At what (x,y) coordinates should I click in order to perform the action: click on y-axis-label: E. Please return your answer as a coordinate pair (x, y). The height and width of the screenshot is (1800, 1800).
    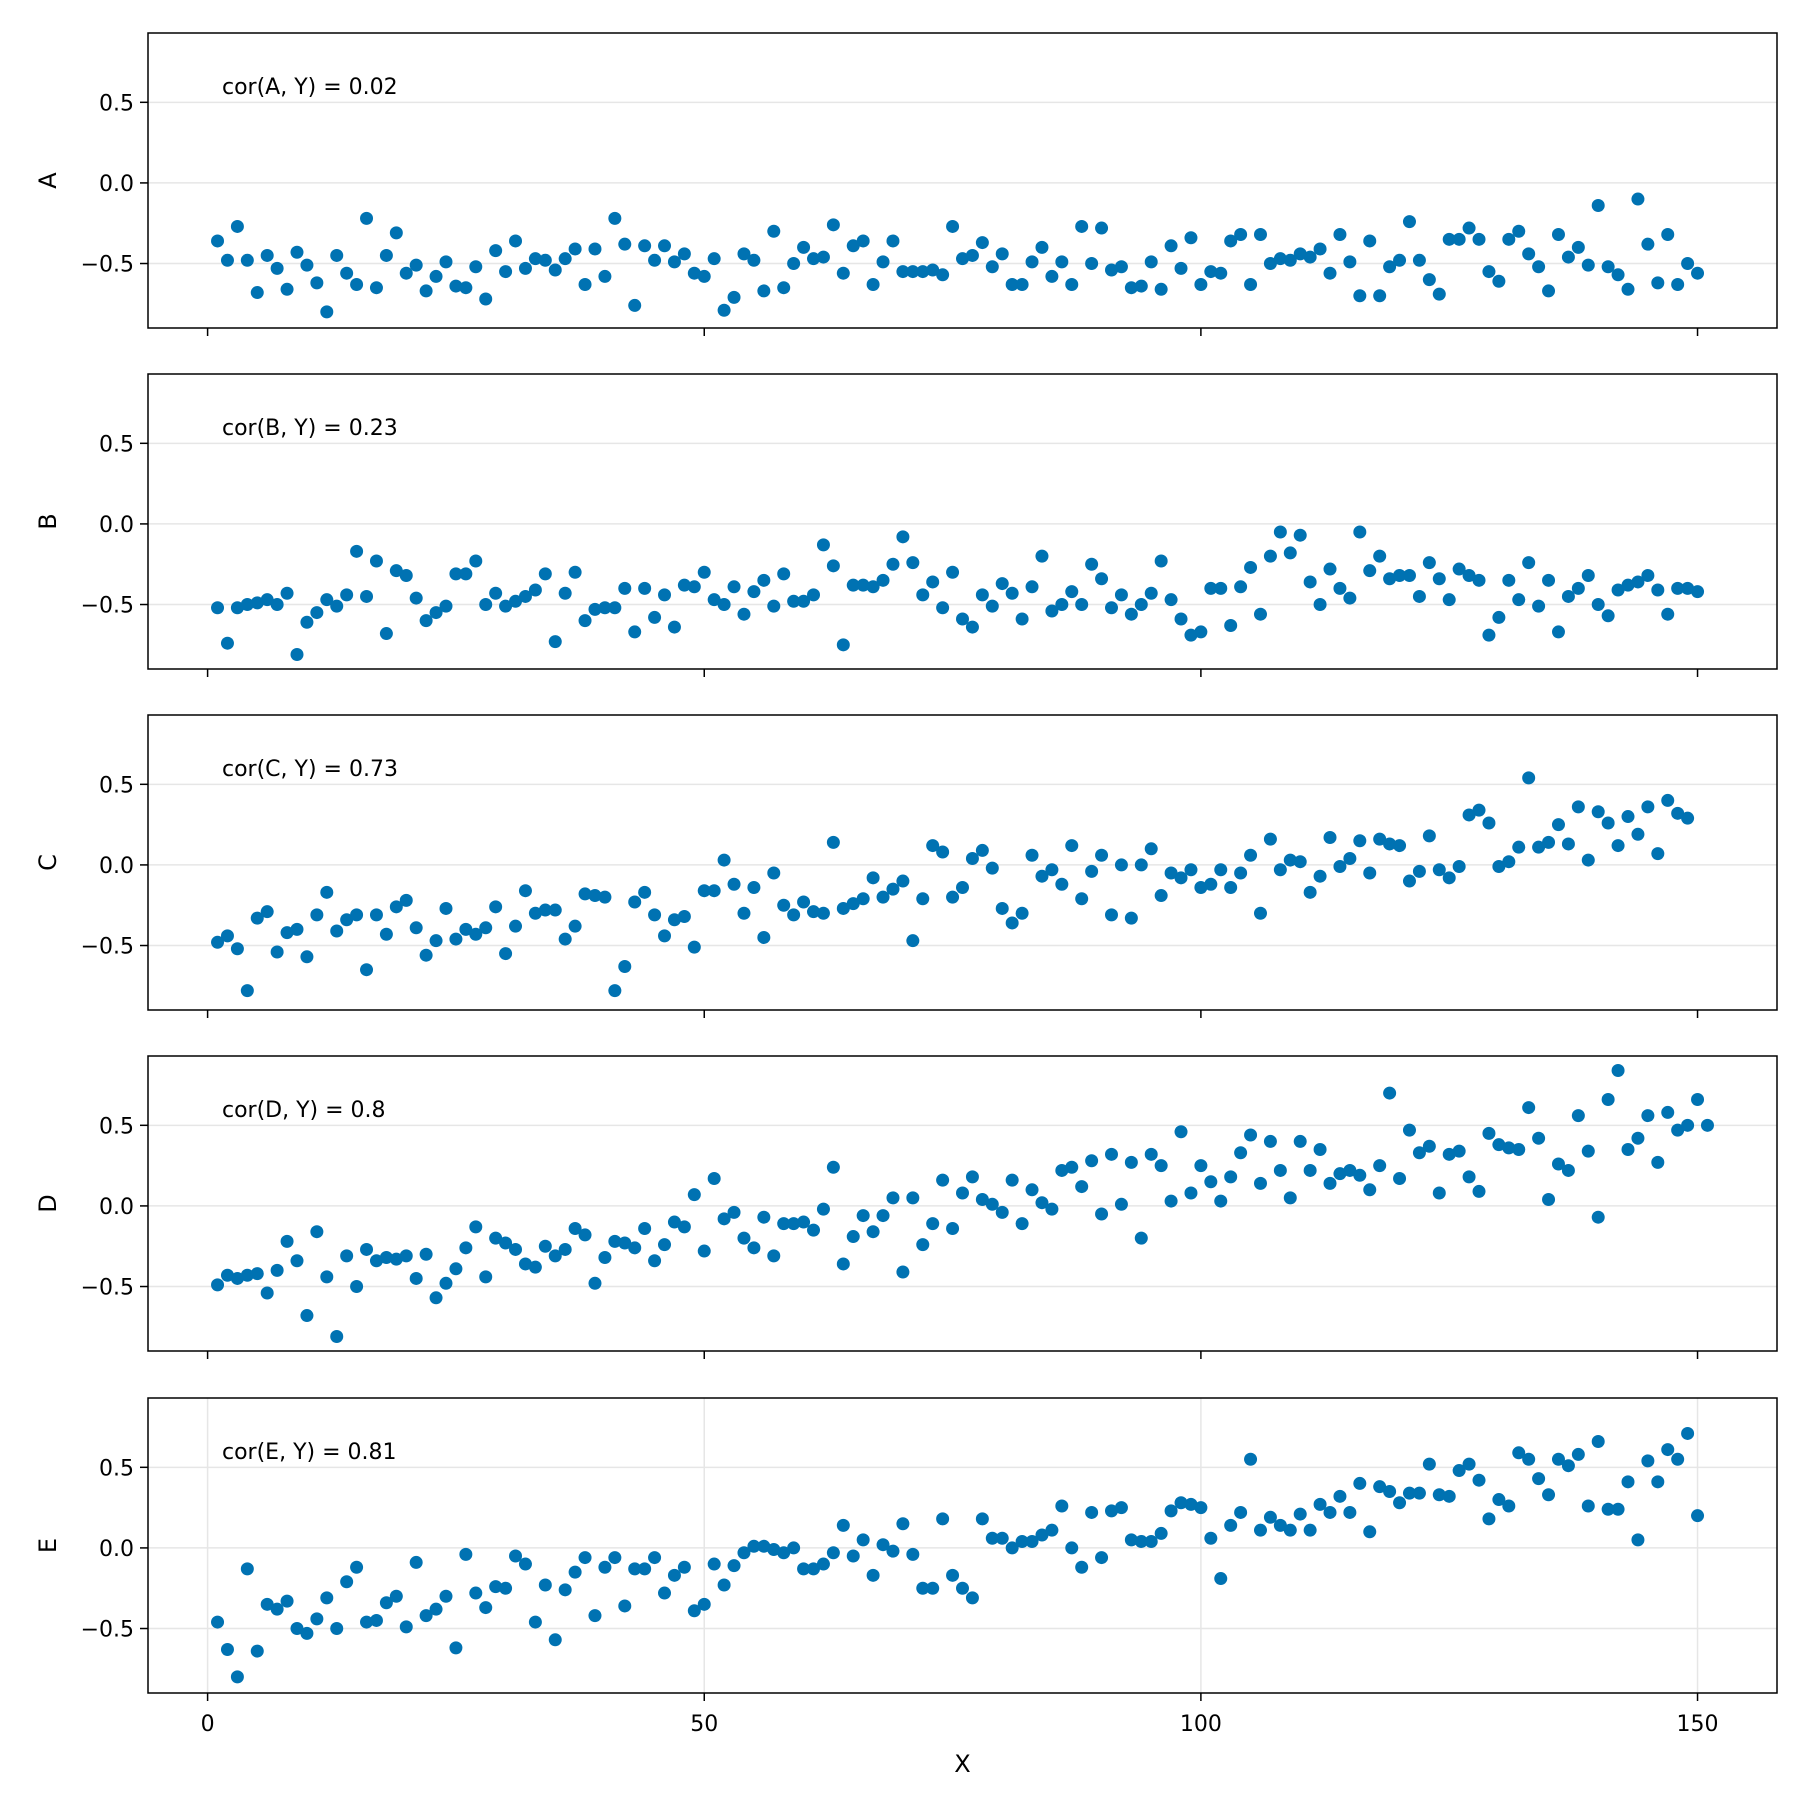
    Looking at the image, I should click on (48, 1545).